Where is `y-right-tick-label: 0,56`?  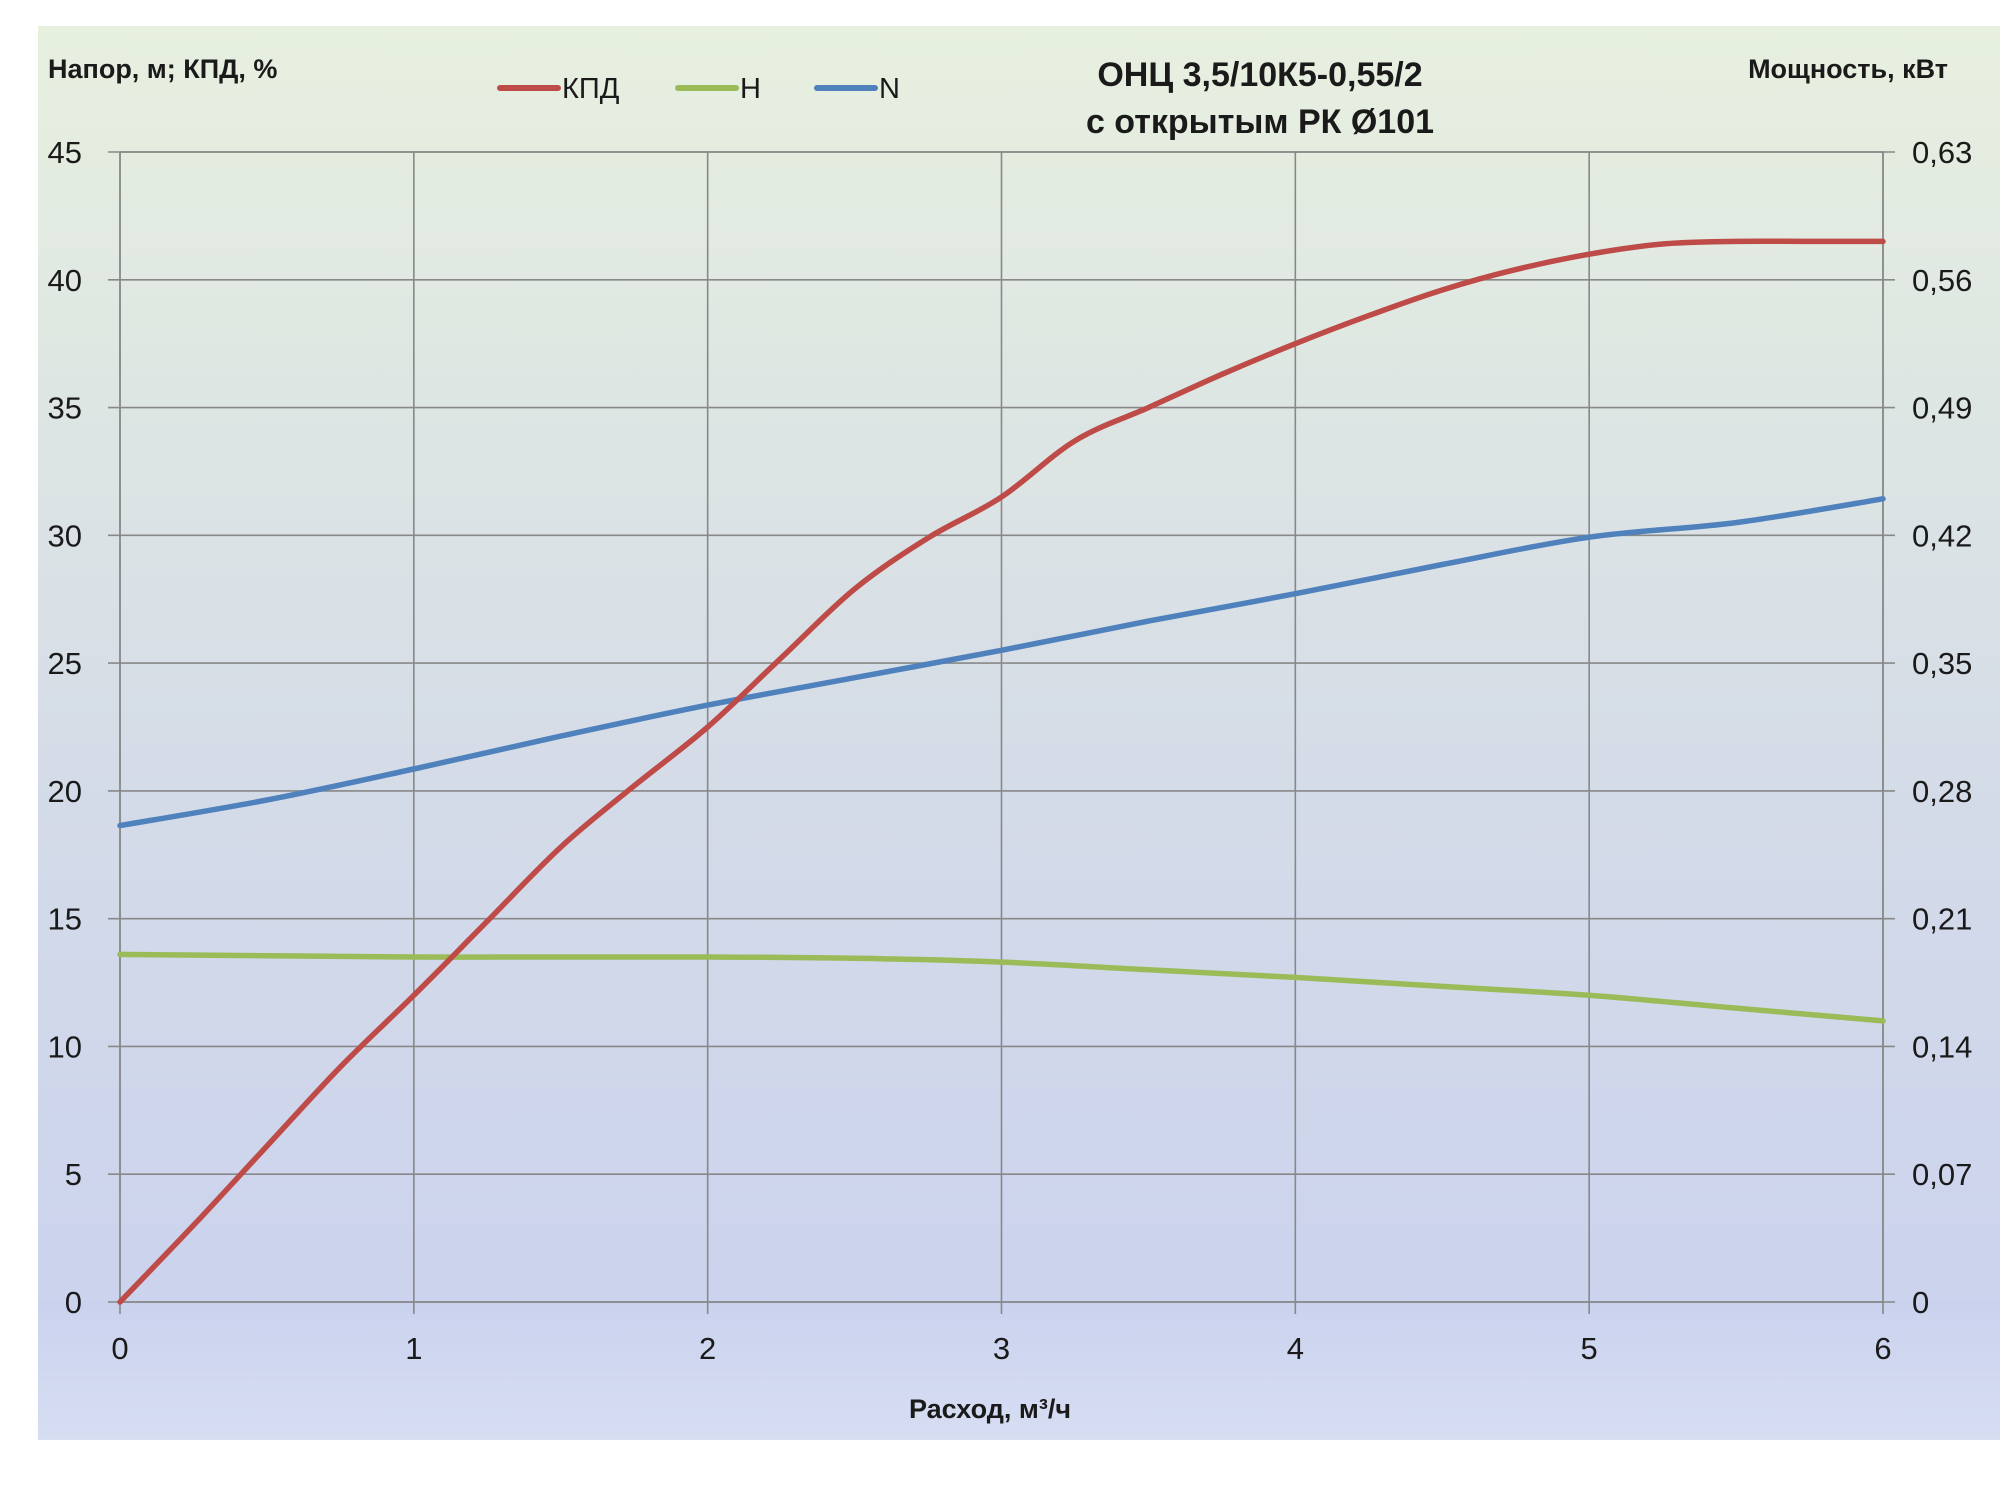 y-right-tick-label: 0,56 is located at coordinates (1942, 280).